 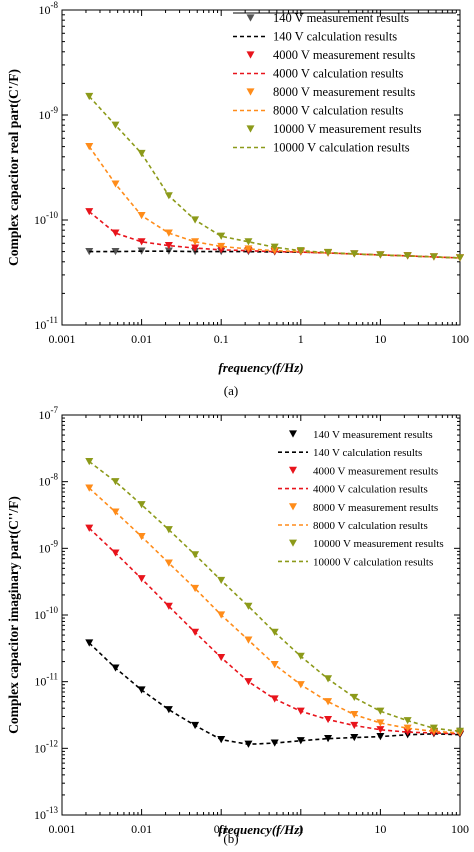 I want to click on y-axis-label: Complex capacitor imaginary part(C''/F), so click(x=13, y=615).